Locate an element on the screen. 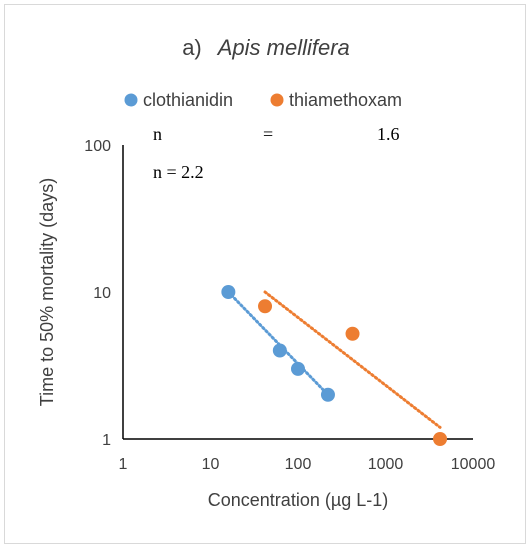  x-tick-labels: 1 10 100 1000 10000 is located at coordinates (307, 464).